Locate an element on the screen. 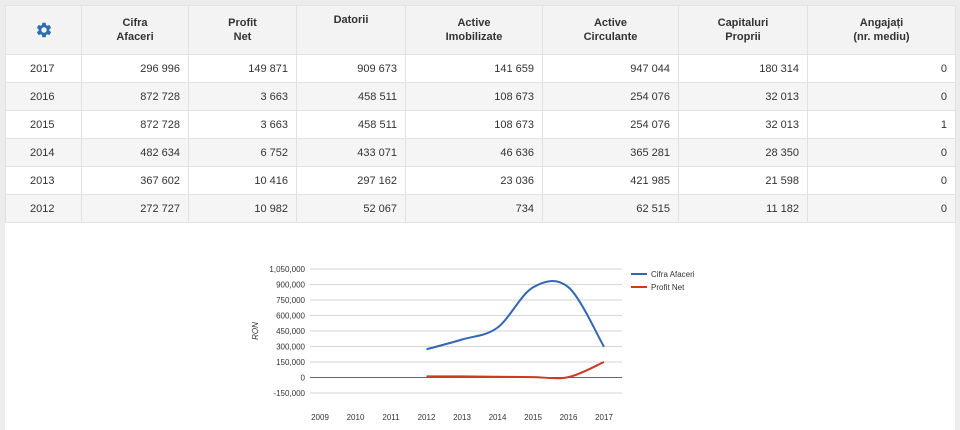 Image resolution: width=960 pixels, height=430 pixels. y-tick-label: 900,000 is located at coordinates (290, 285).